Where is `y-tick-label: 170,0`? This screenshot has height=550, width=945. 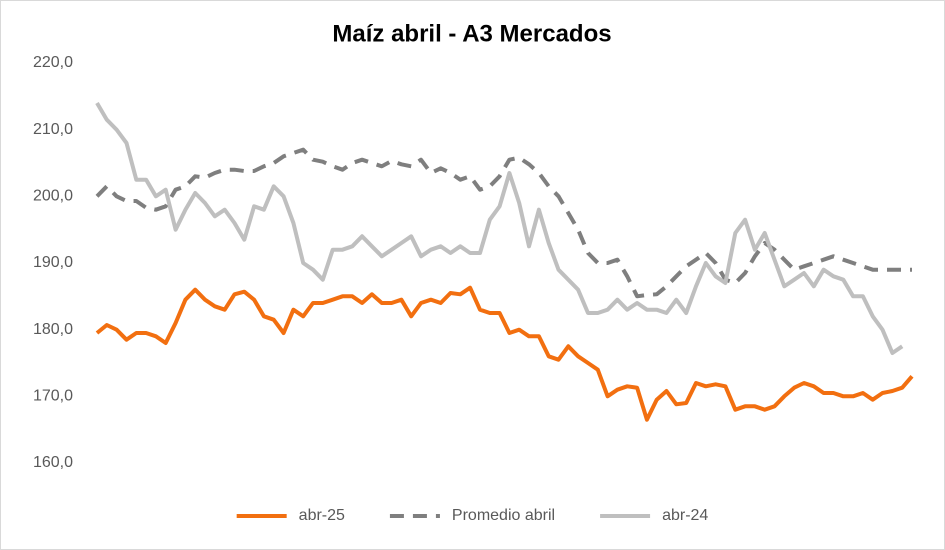
y-tick-label: 170,0 is located at coordinates (53, 396).